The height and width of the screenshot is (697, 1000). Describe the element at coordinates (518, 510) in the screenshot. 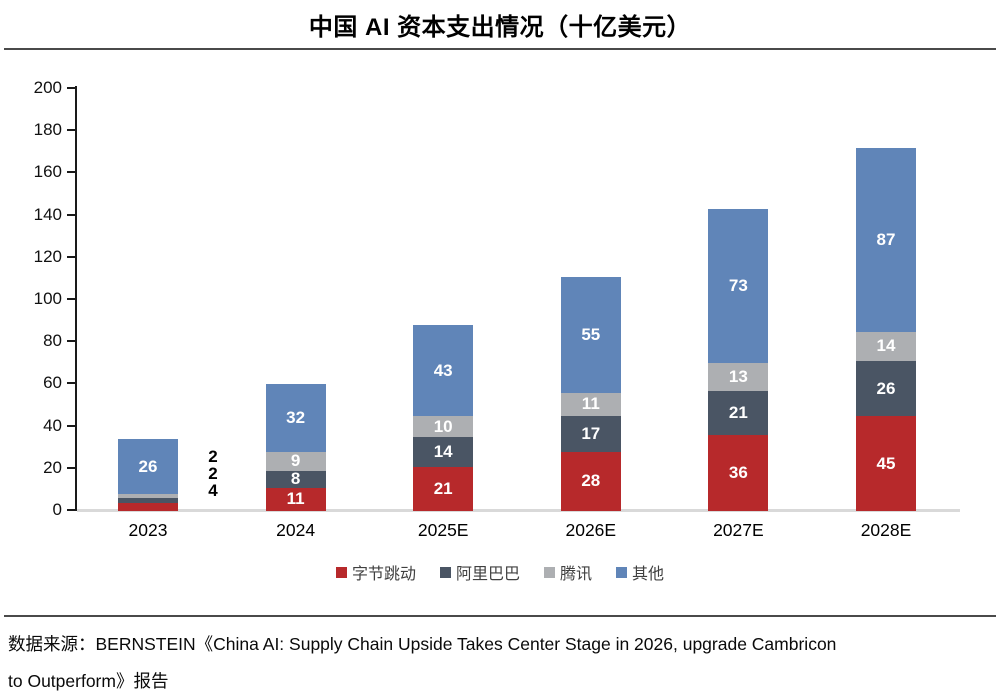

I see `x-axis-line` at that location.